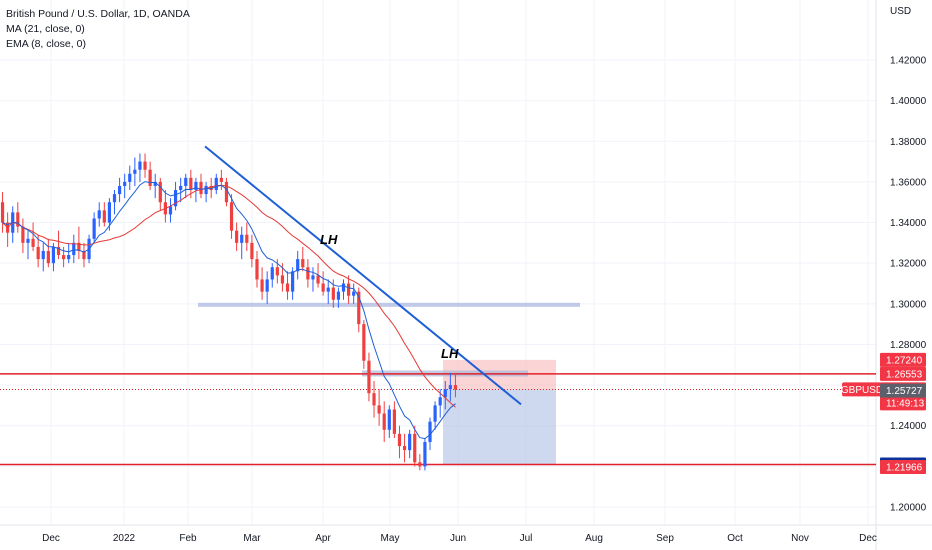 The image size is (932, 550). Describe the element at coordinates (908, 61) in the screenshot. I see `y-tick-label: 1.42000` at that location.